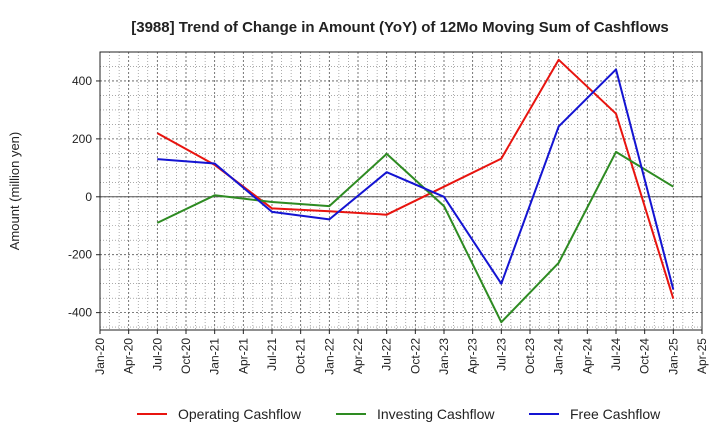  What do you see at coordinates (129, 356) in the screenshot?
I see `x-tick-label: Apr-20` at bounding box center [129, 356].